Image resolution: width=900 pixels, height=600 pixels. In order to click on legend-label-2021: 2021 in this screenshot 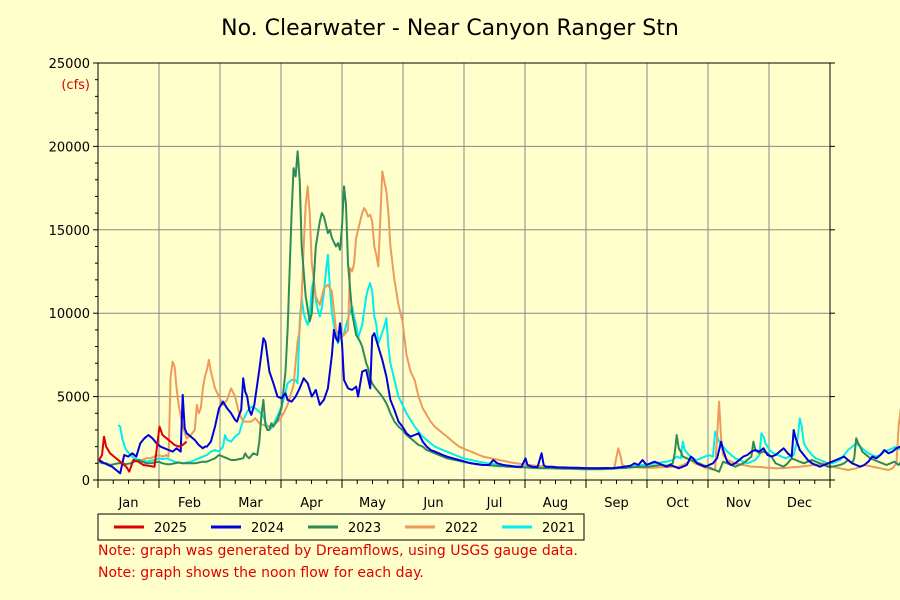, I will do `click(558, 528)`.